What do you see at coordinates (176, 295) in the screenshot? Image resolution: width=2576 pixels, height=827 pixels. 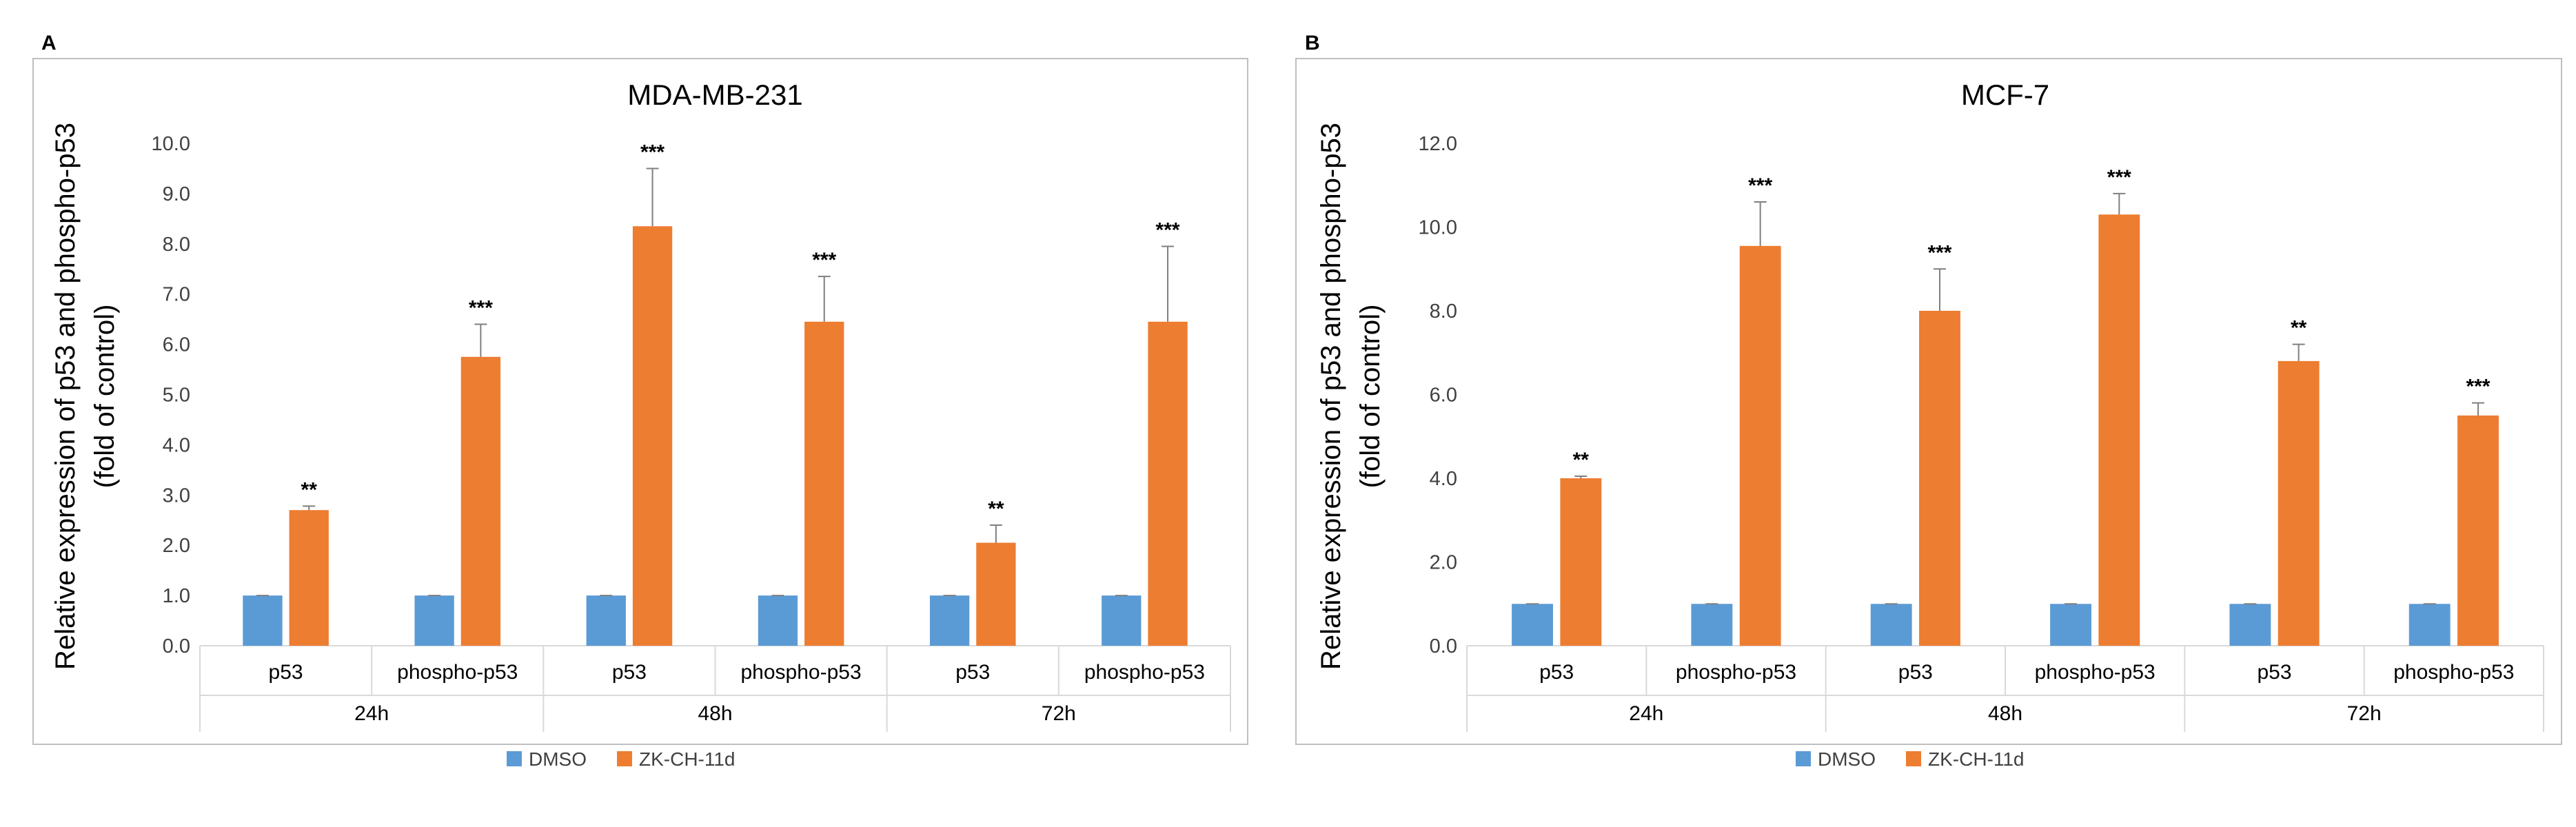 I see `y-tick-label: 7.0` at bounding box center [176, 295].